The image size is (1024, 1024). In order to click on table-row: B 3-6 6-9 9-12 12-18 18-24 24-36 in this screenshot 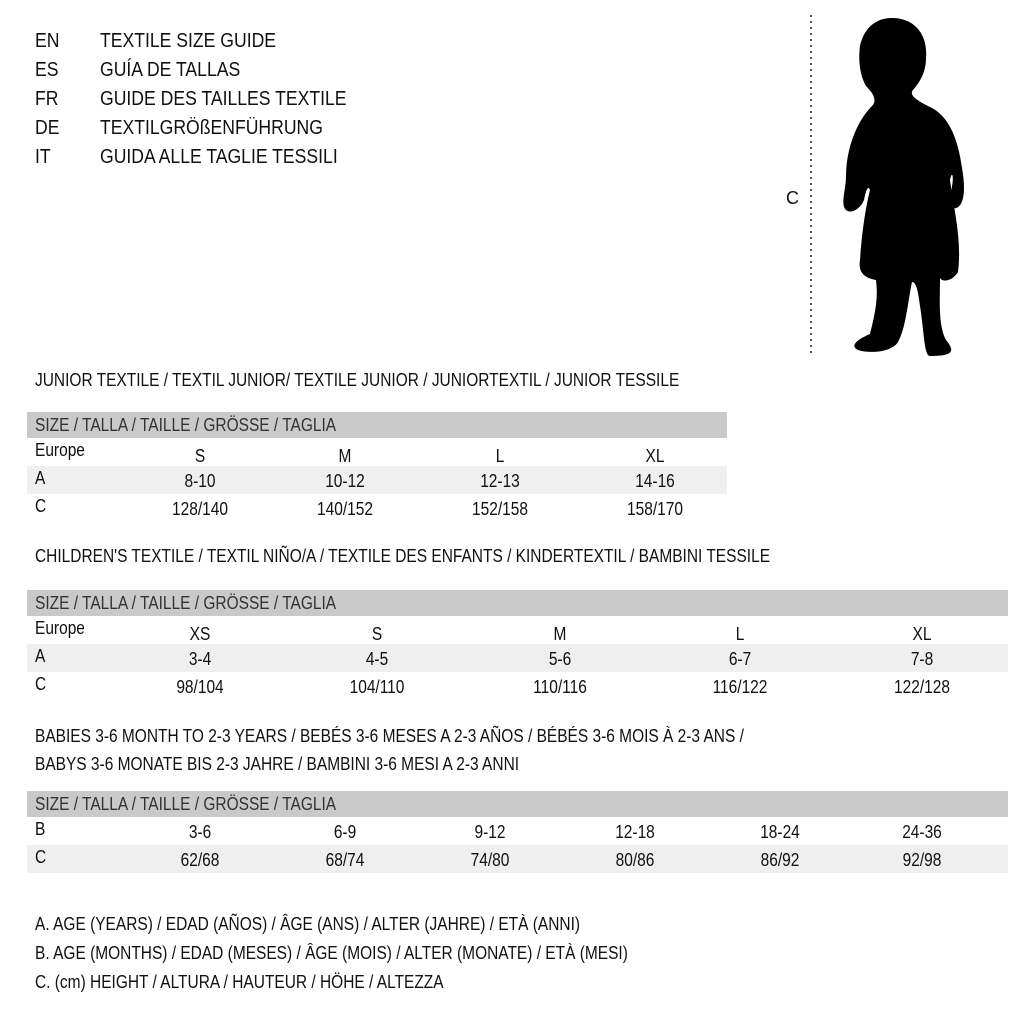, I will do `click(517, 831)`.